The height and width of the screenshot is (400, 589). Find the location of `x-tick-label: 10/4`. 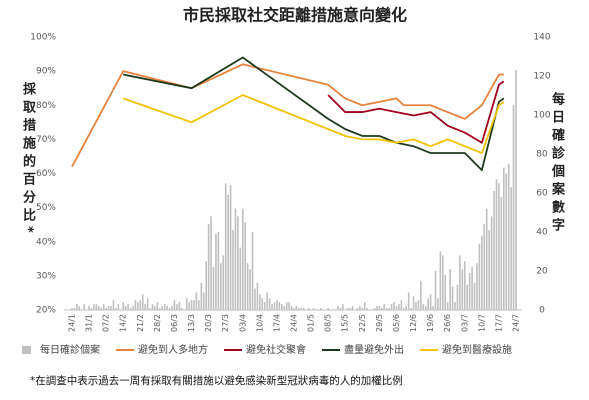

x-tick-label: 10/4 is located at coordinates (259, 323).